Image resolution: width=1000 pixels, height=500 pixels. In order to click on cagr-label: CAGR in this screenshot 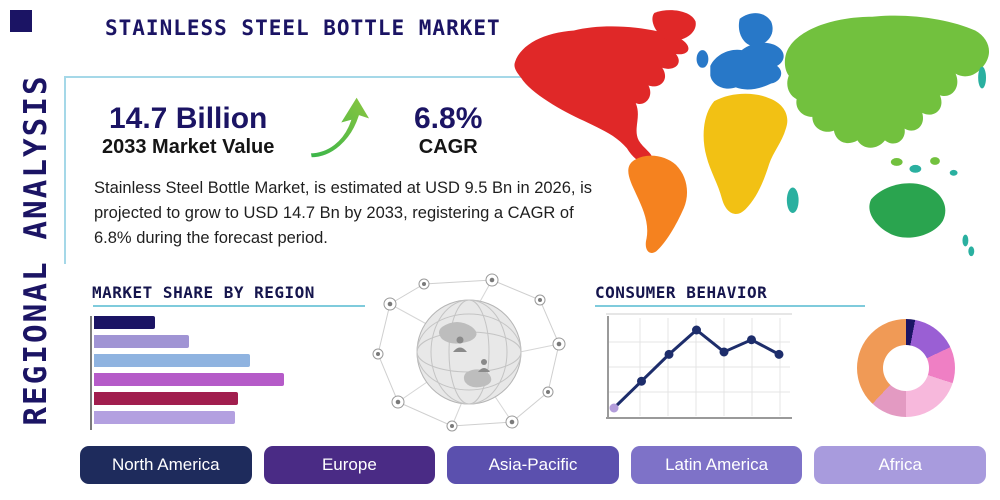, I will do `click(448, 147)`.